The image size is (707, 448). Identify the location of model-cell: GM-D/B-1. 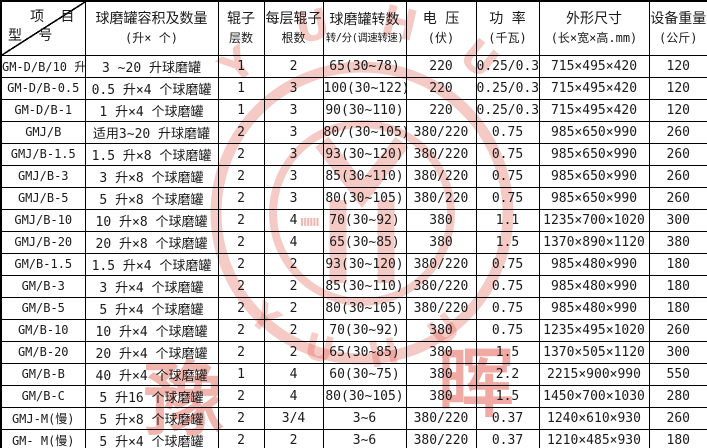
(43, 110).